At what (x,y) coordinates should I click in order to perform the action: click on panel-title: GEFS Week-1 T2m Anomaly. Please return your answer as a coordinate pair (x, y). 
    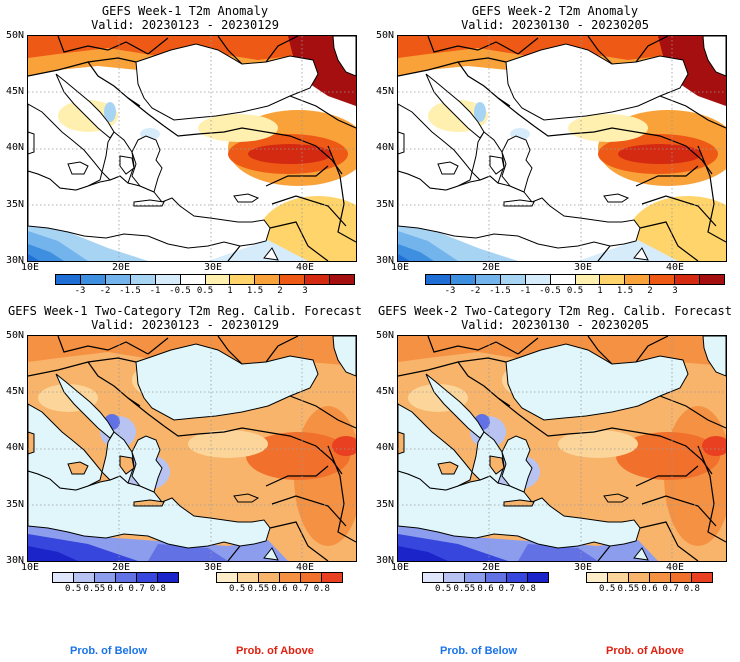
    Looking at the image, I should click on (185, 11).